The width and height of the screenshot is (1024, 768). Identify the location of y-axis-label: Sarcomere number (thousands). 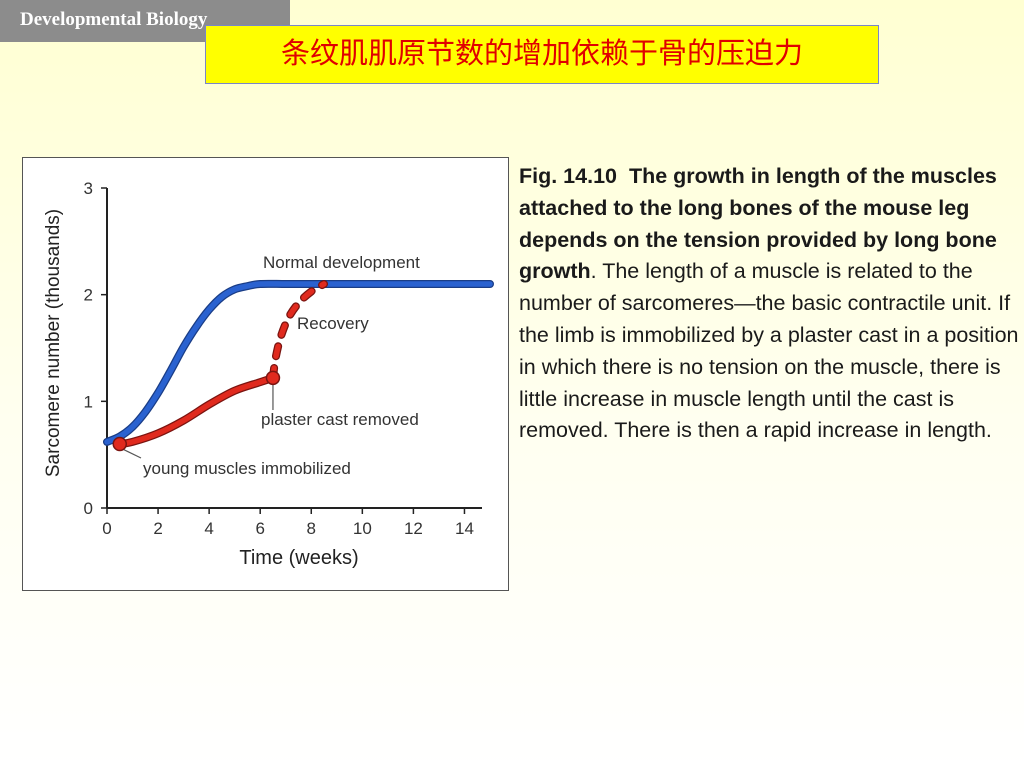
(53, 343).